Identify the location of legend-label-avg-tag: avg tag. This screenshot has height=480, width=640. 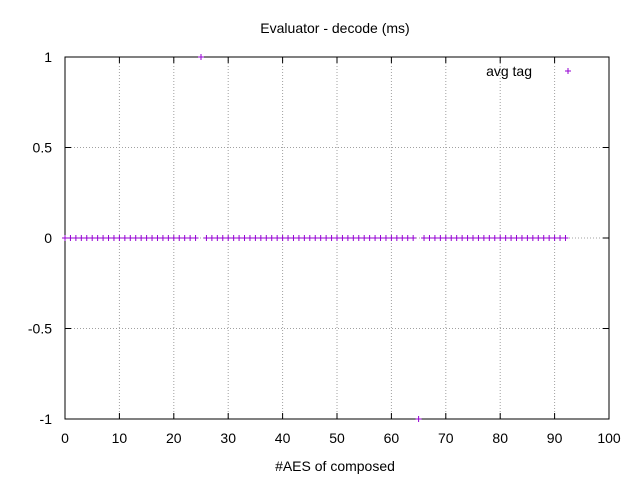
(509, 71).